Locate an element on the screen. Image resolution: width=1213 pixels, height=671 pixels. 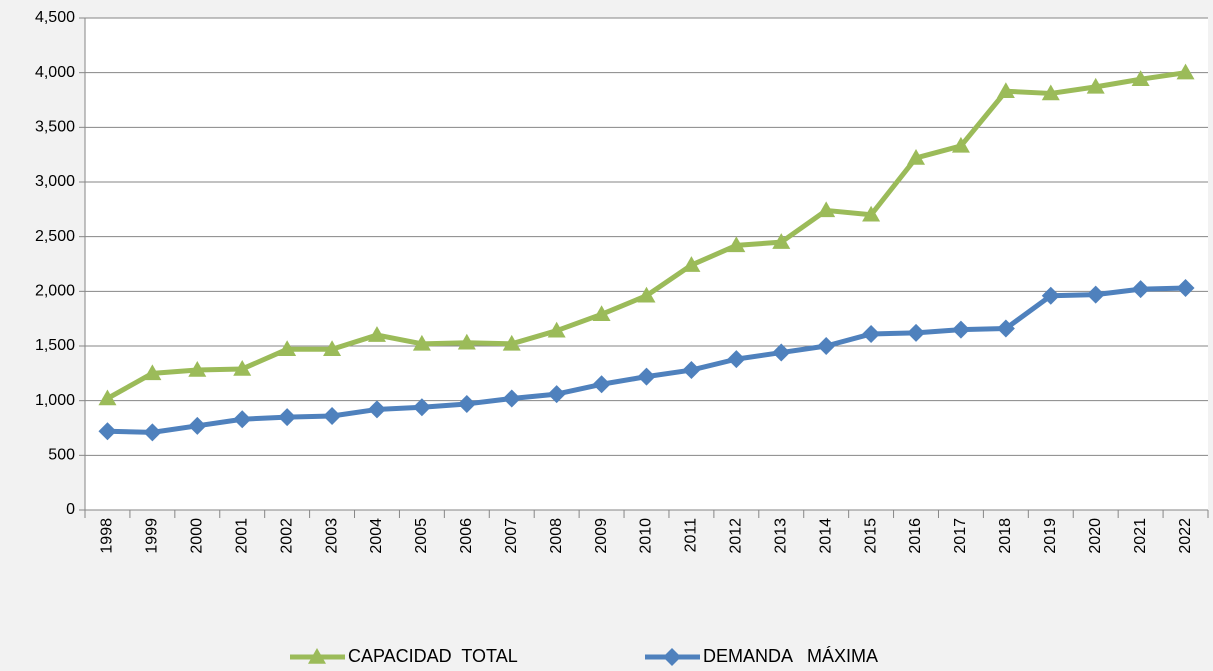
x-tick-label: 2013 is located at coordinates (780, 536).